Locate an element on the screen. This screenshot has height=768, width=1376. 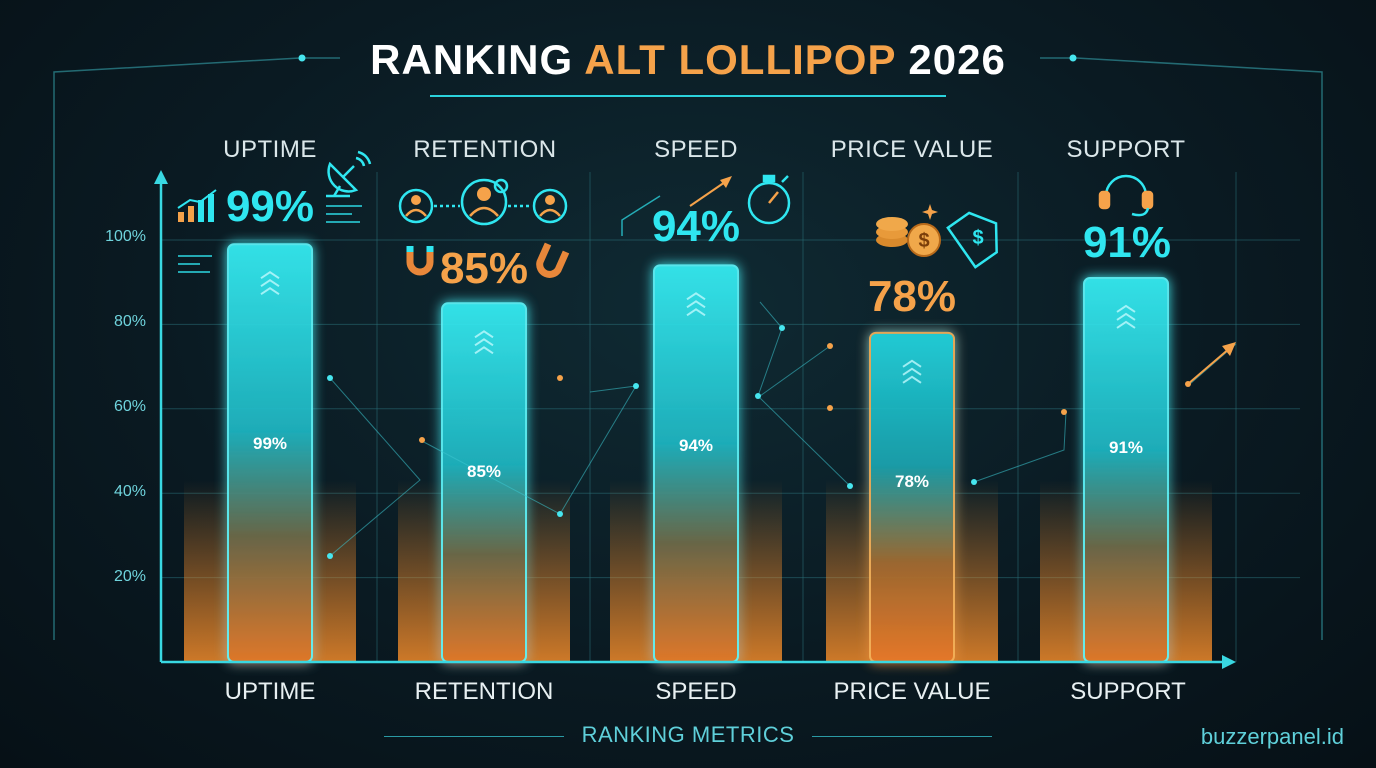
page-title: RANKING ALT LOLLIPOP 2026 is located at coordinates (688, 60).